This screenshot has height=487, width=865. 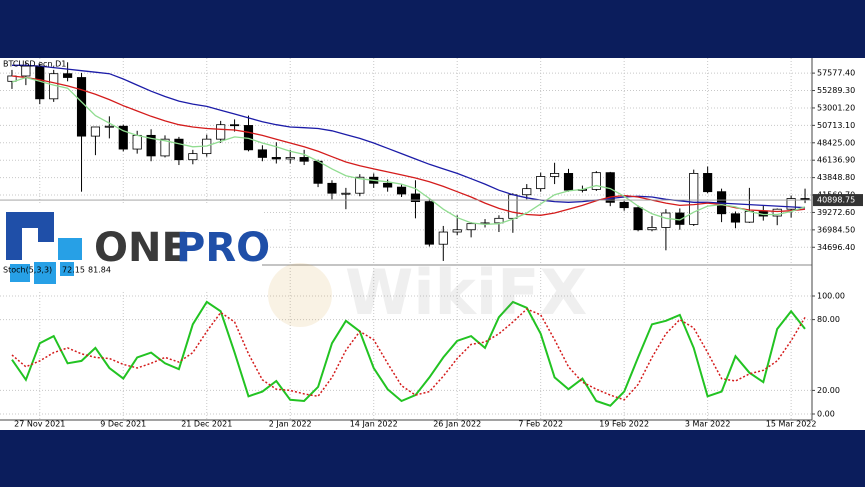 What do you see at coordinates (826, 414) in the screenshot?
I see `y-tick-label: 0.00` at bounding box center [826, 414].